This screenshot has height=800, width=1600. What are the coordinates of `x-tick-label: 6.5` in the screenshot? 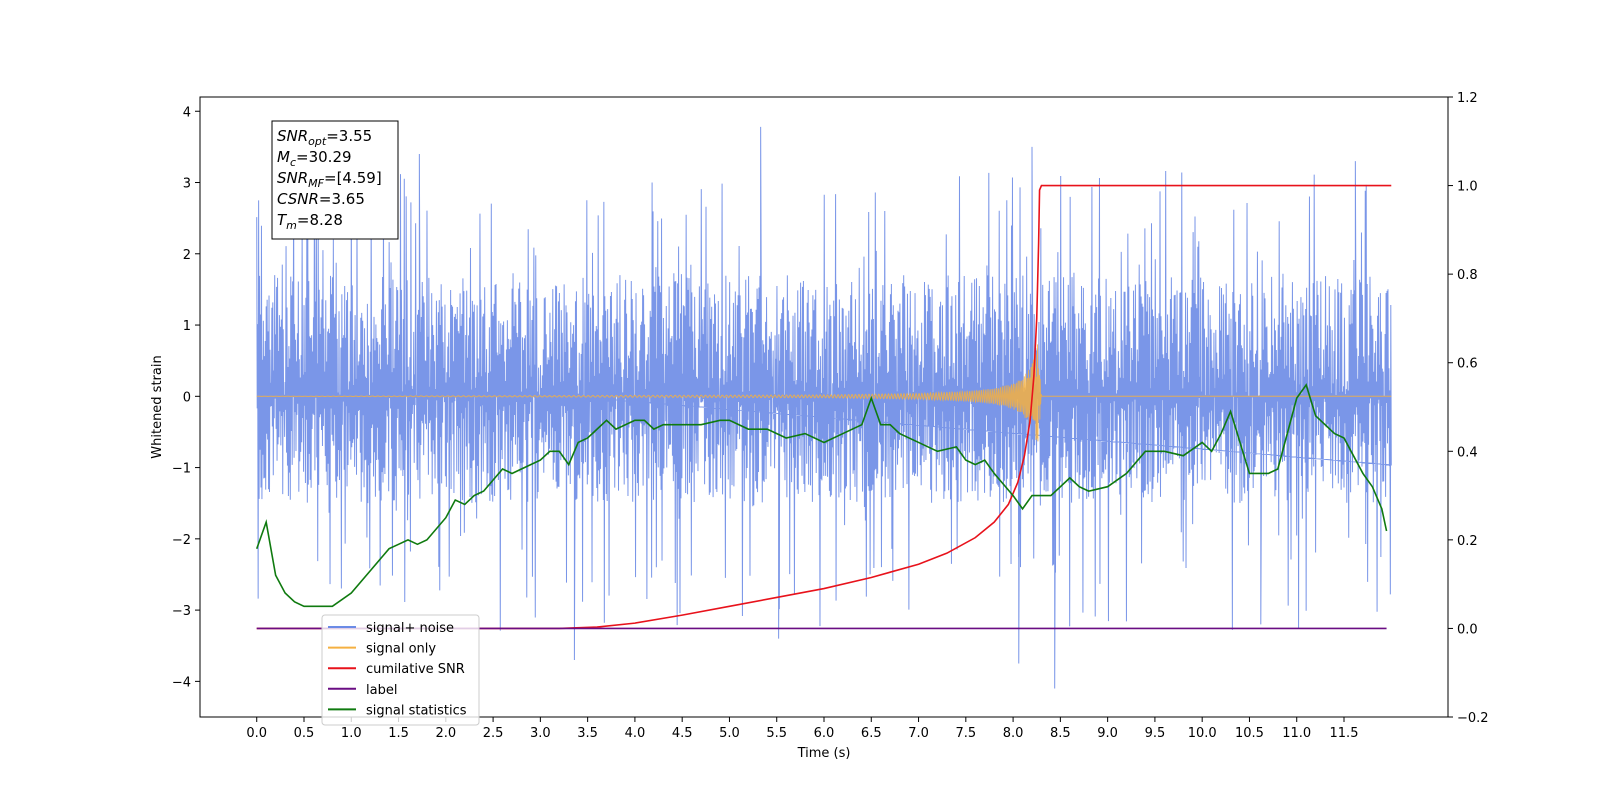 It's located at (871, 733).